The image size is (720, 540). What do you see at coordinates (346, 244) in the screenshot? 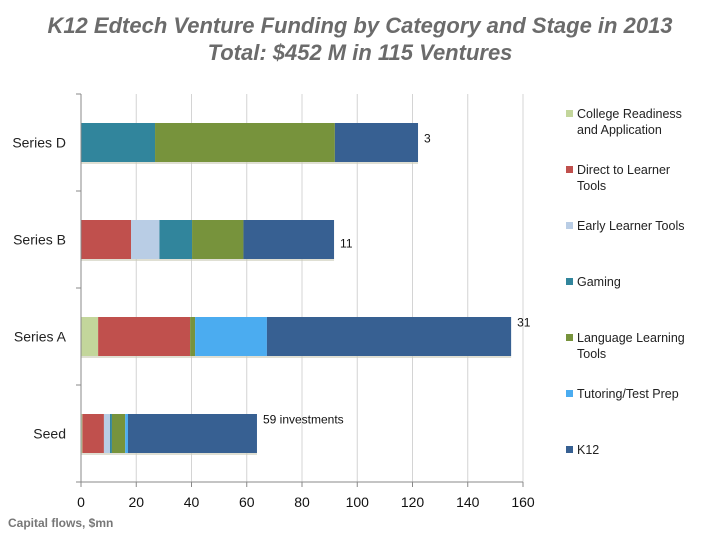
I see `bar-data-label: 11` at bounding box center [346, 244].